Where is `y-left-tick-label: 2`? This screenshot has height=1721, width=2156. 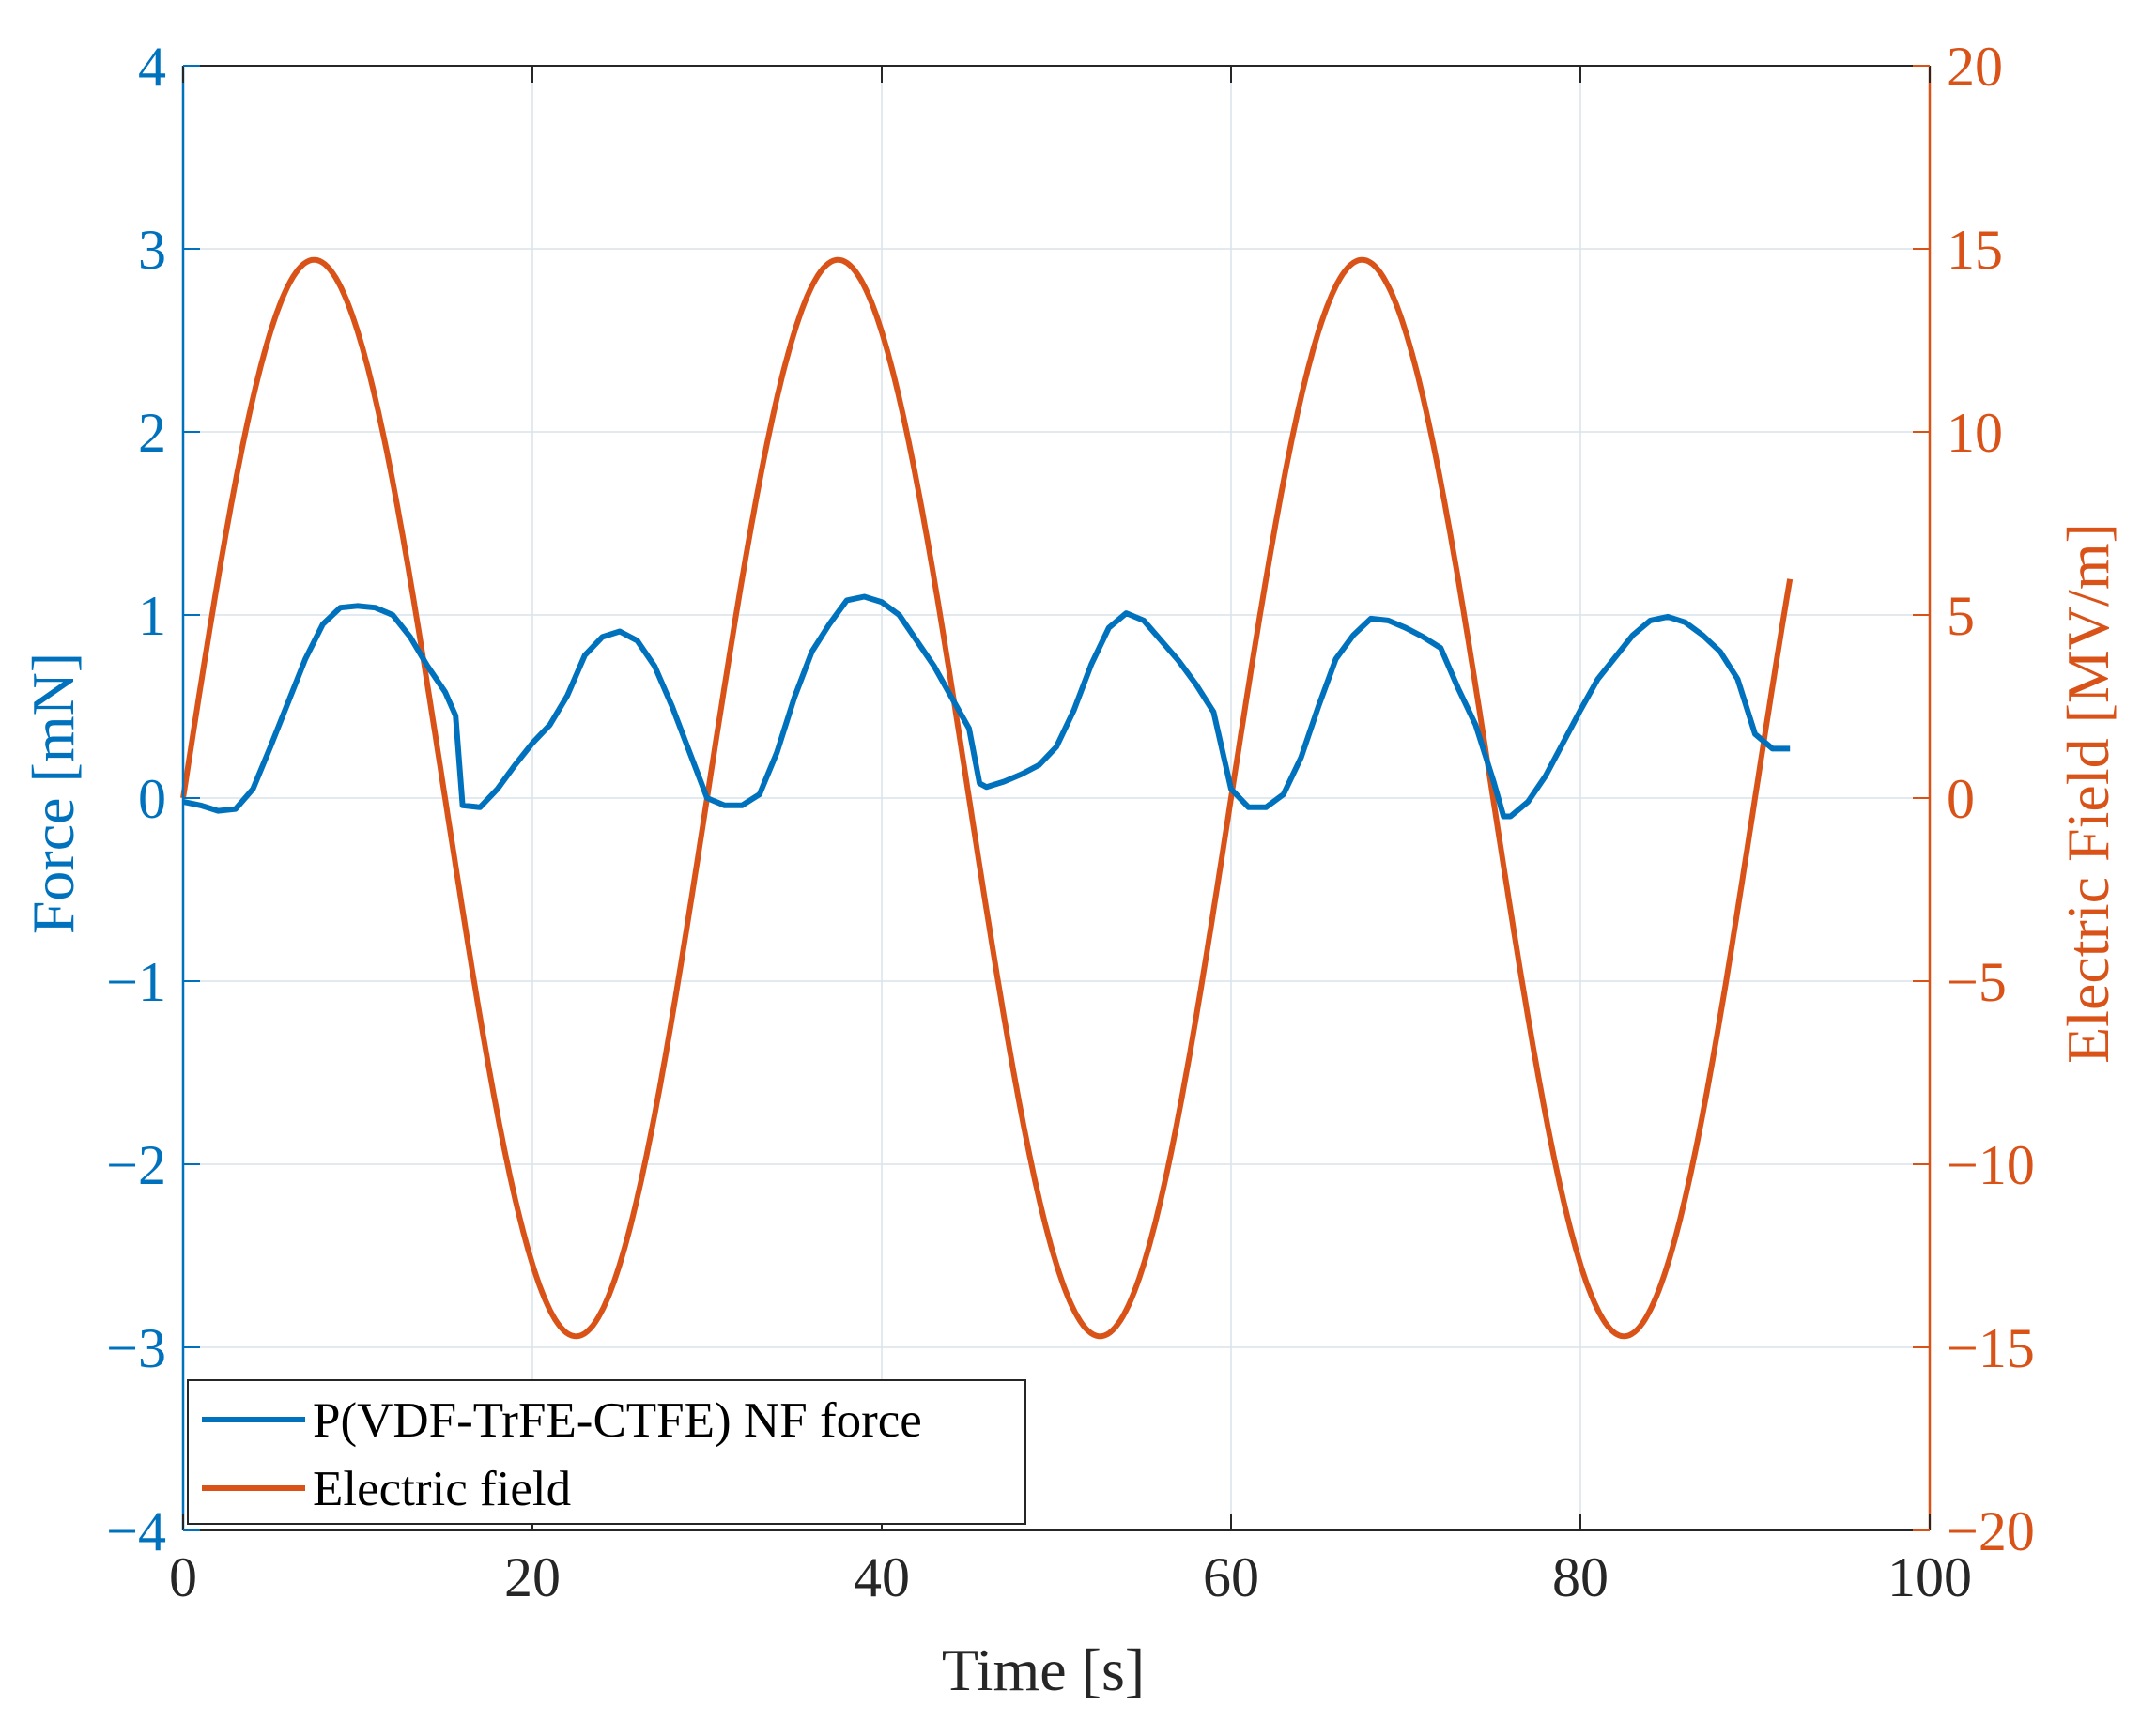 y-left-tick-label: 2 is located at coordinates (152, 433).